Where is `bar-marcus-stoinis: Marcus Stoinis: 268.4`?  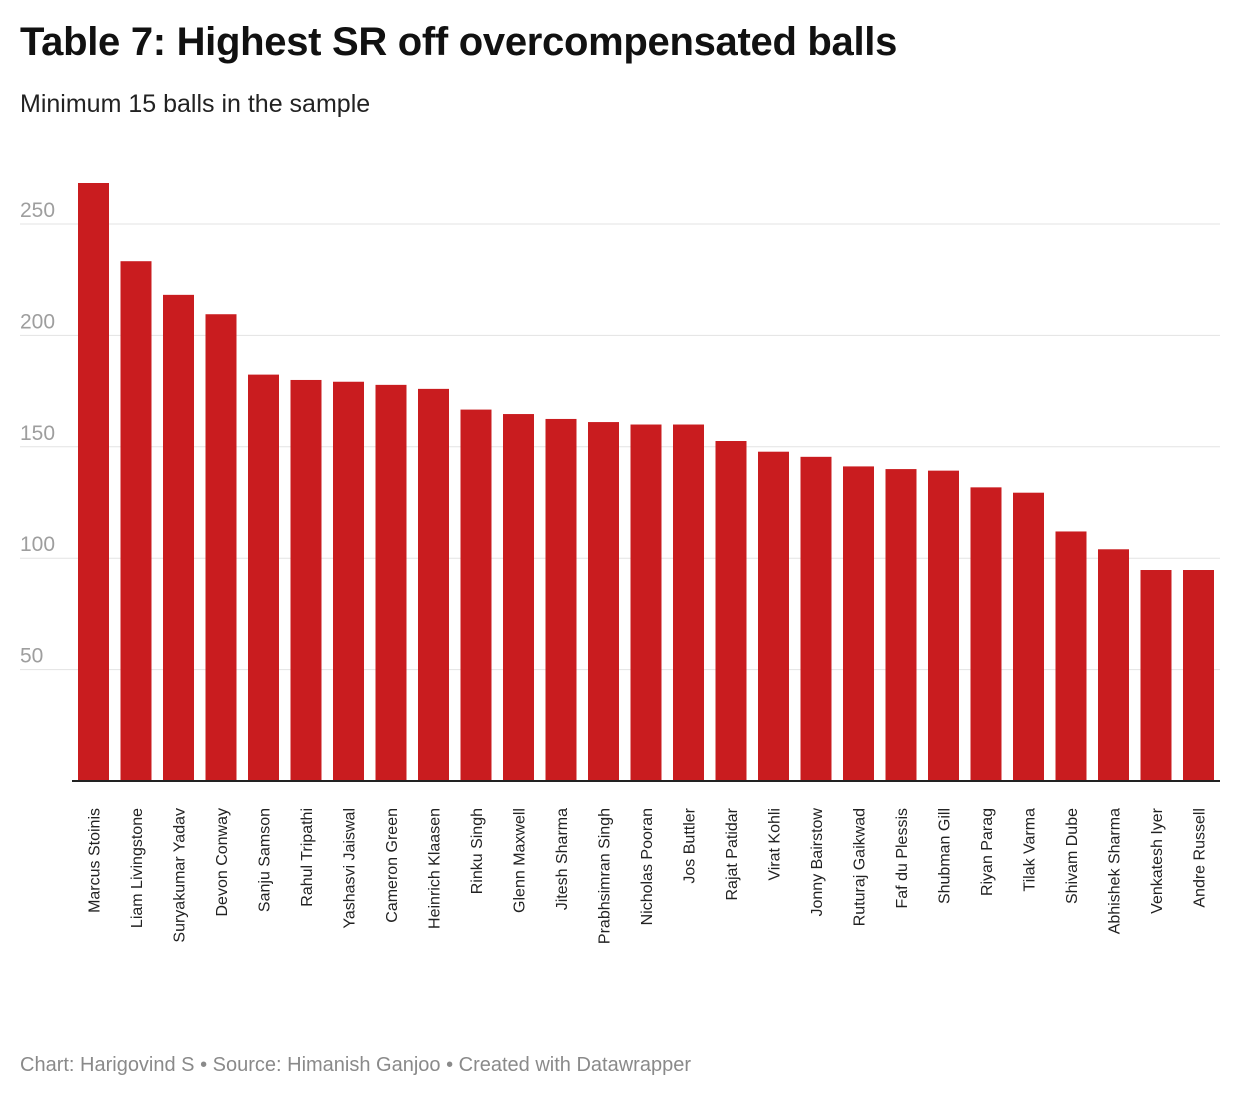
bar-marcus-stoinis: Marcus Stoinis: 268.4 is located at coordinates (93, 482).